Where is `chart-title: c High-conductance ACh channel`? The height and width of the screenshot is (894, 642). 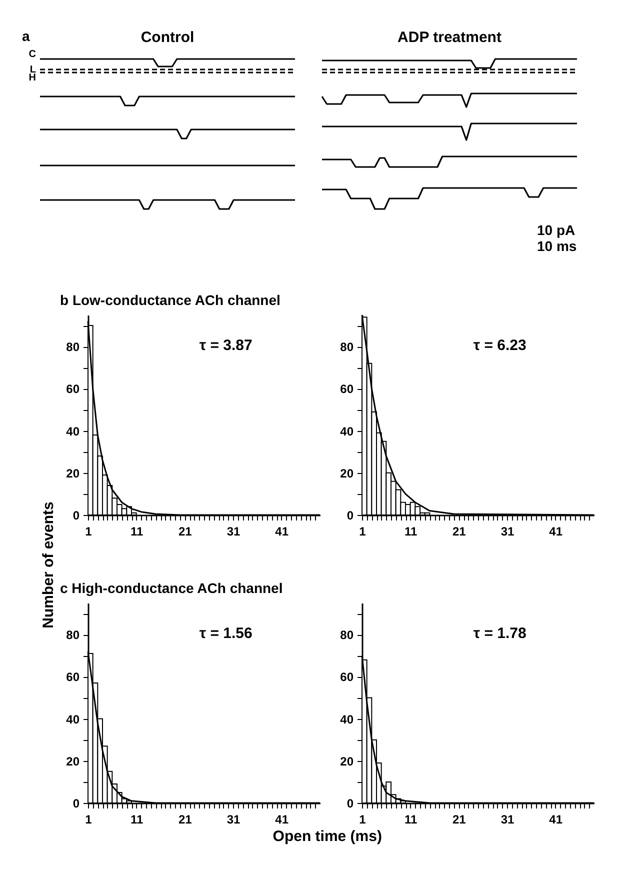
chart-title: c High-conductance ACh channel is located at coordinates (171, 588).